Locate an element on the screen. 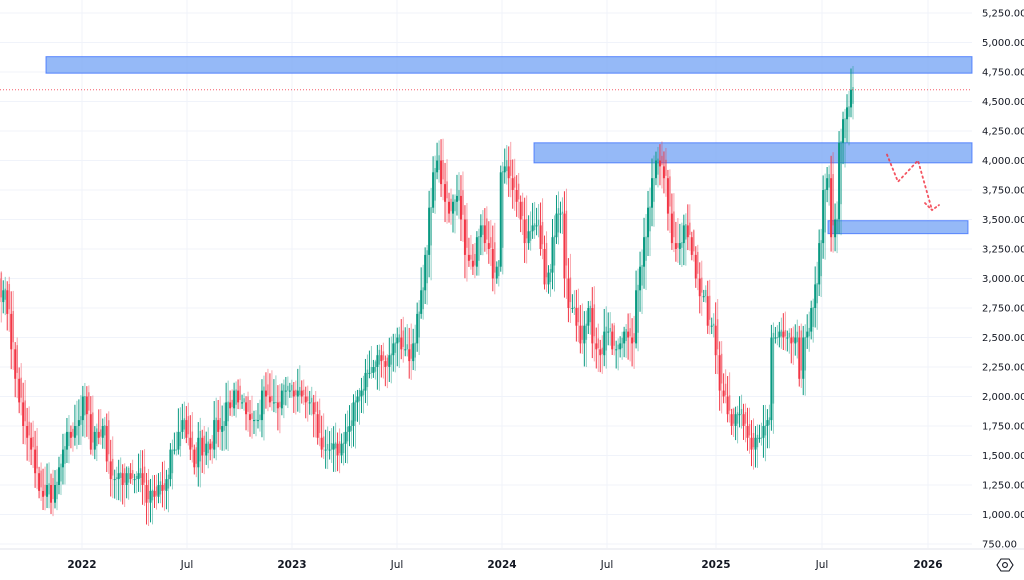 The width and height of the screenshot is (1024, 580). y-tick-label: 2,750.00 is located at coordinates (1003, 309).